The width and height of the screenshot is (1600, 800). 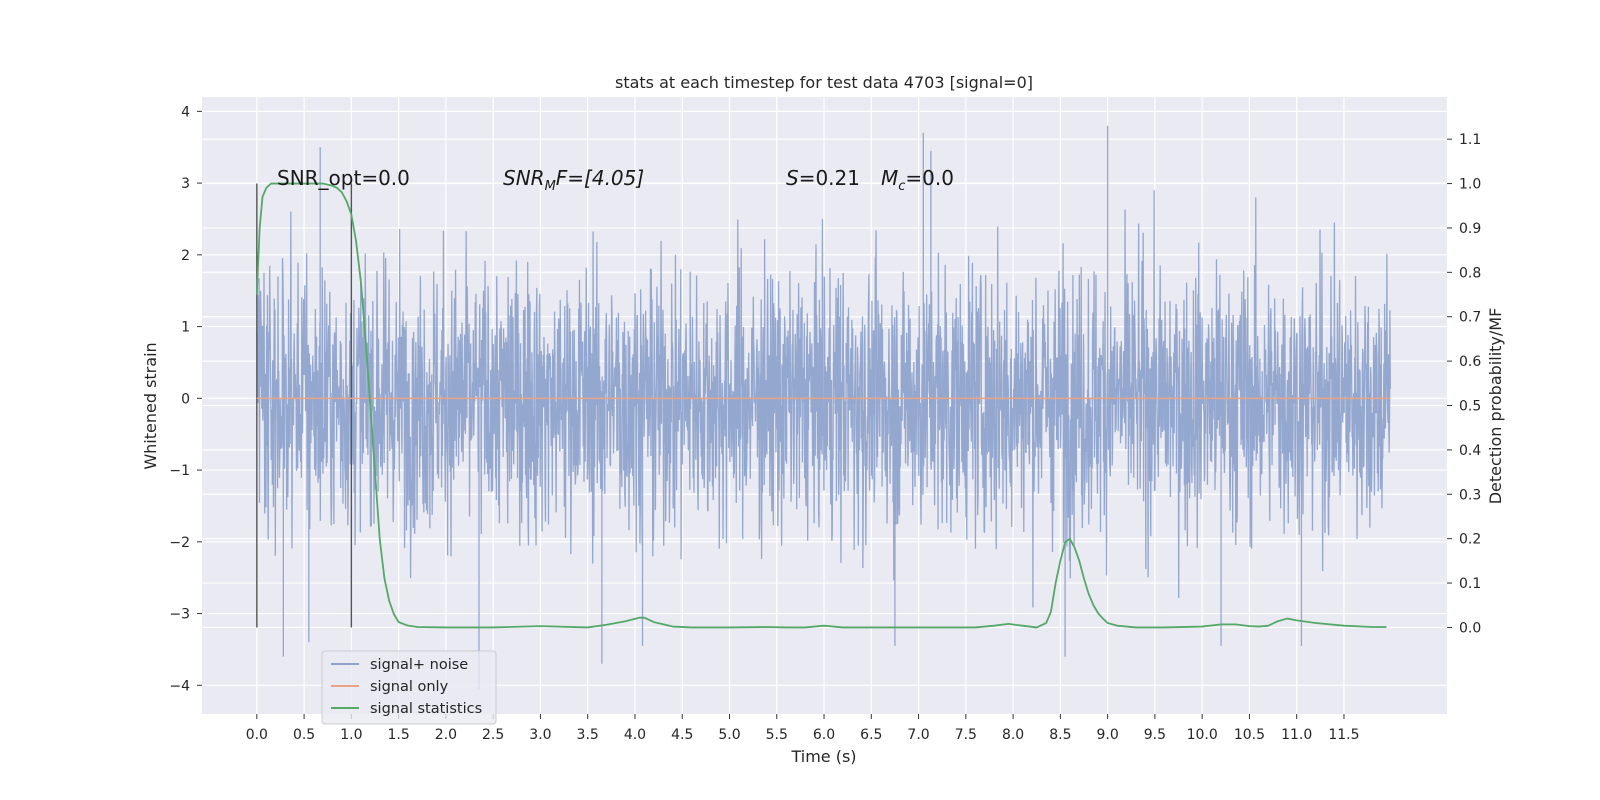 I want to click on y2-tick-label: 0.1, so click(x=1470, y=584).